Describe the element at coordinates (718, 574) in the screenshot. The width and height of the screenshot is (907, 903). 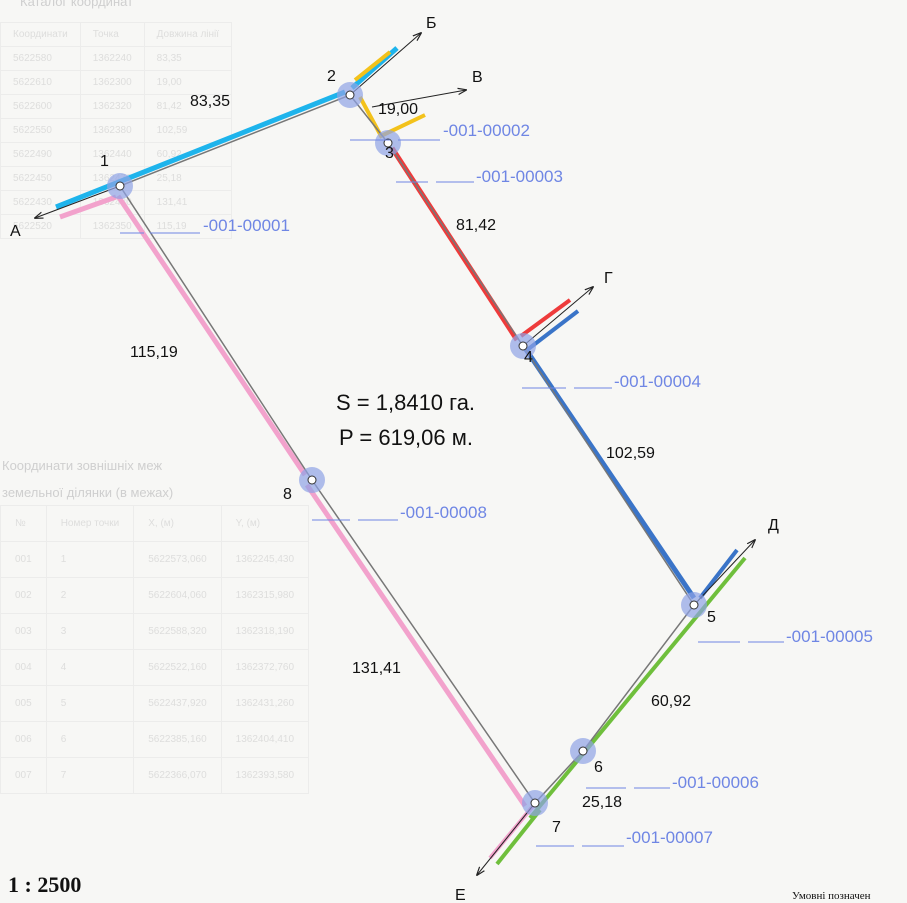
I see `band-stub-5-blue` at that location.